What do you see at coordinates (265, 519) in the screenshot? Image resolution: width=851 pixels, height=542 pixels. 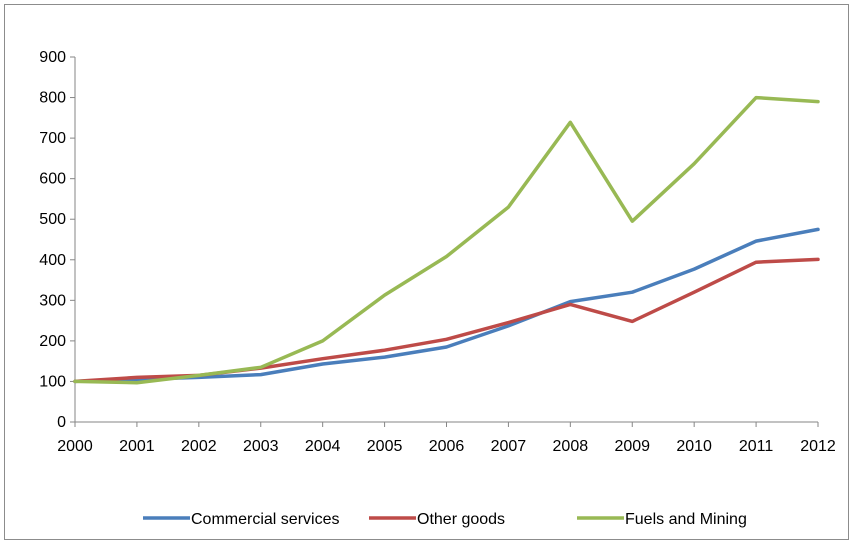 I see `legend-label: Commercial services` at bounding box center [265, 519].